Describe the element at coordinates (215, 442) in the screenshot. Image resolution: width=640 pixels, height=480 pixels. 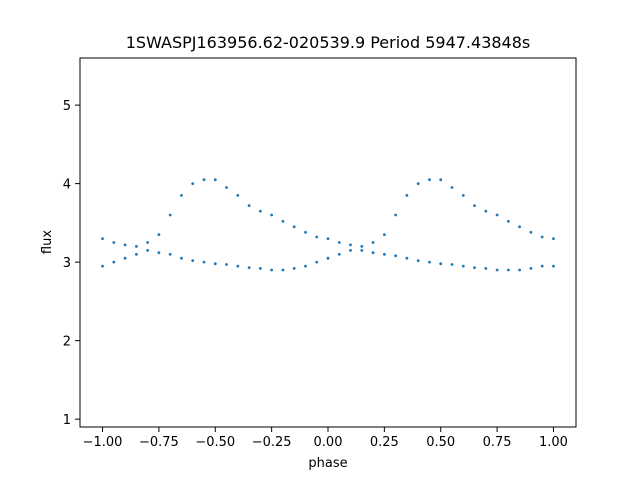
I see `x-tick-label: −0.50` at that location.